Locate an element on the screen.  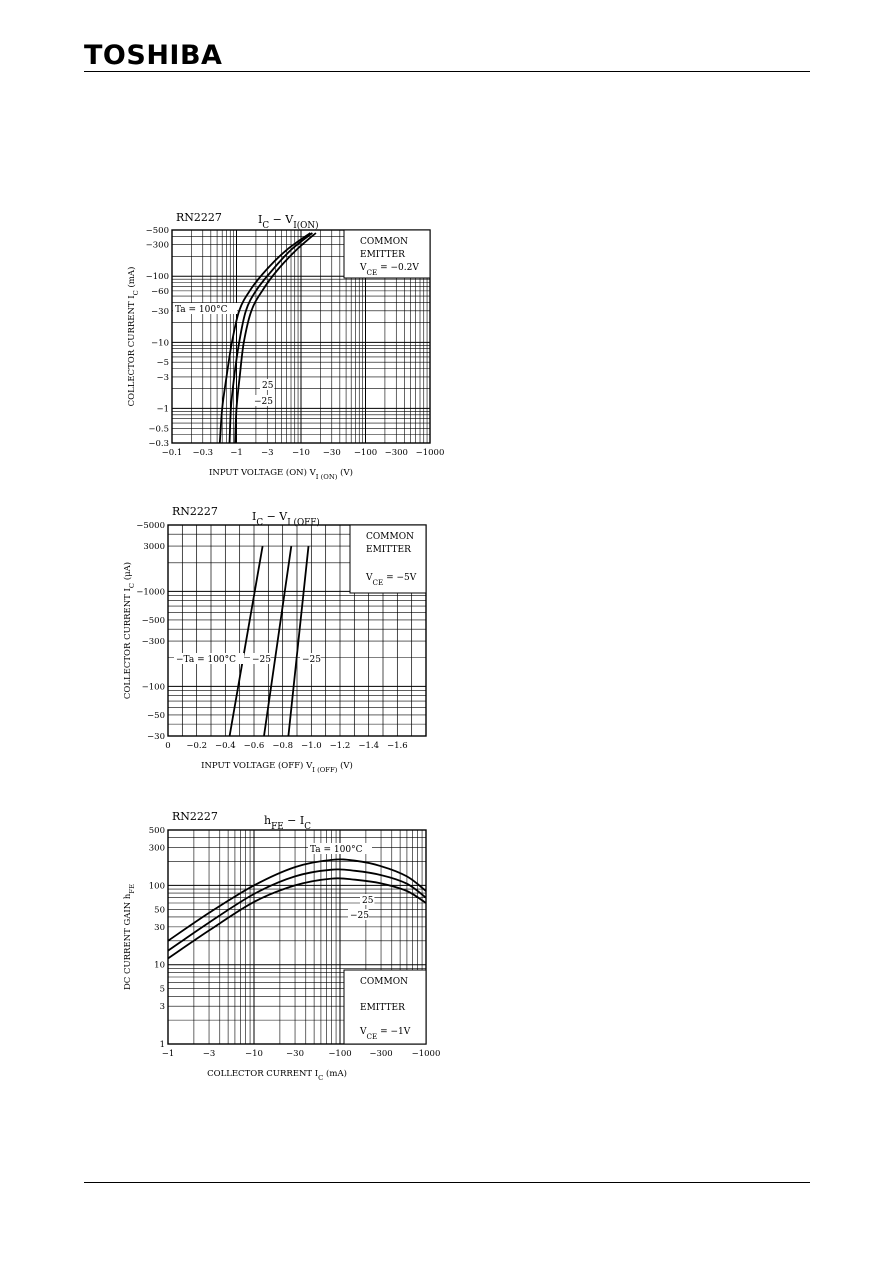
y-tick-label: −0.5 is located at coordinates (158, 429).